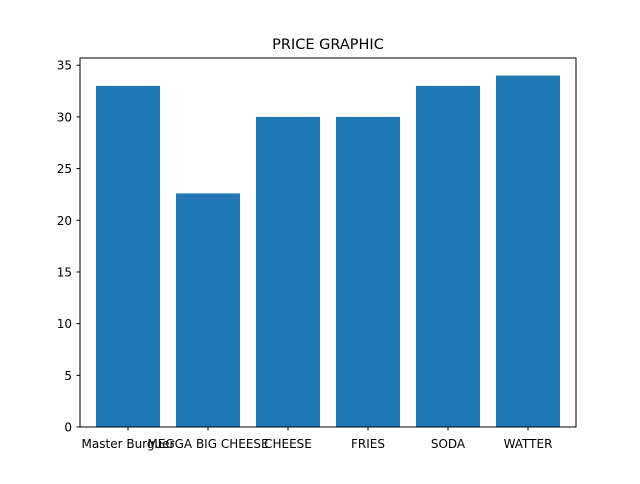  Describe the element at coordinates (64, 117) in the screenshot. I see `y-tick-label-6: 30` at that location.